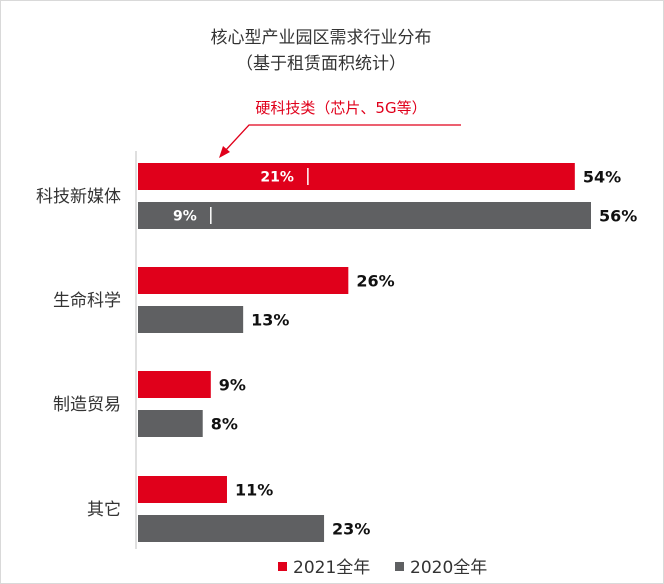 This screenshot has height=584, width=664. What do you see at coordinates (382, 568) in the screenshot?
I see `legend: 2021全年 2020全年` at bounding box center [382, 568].